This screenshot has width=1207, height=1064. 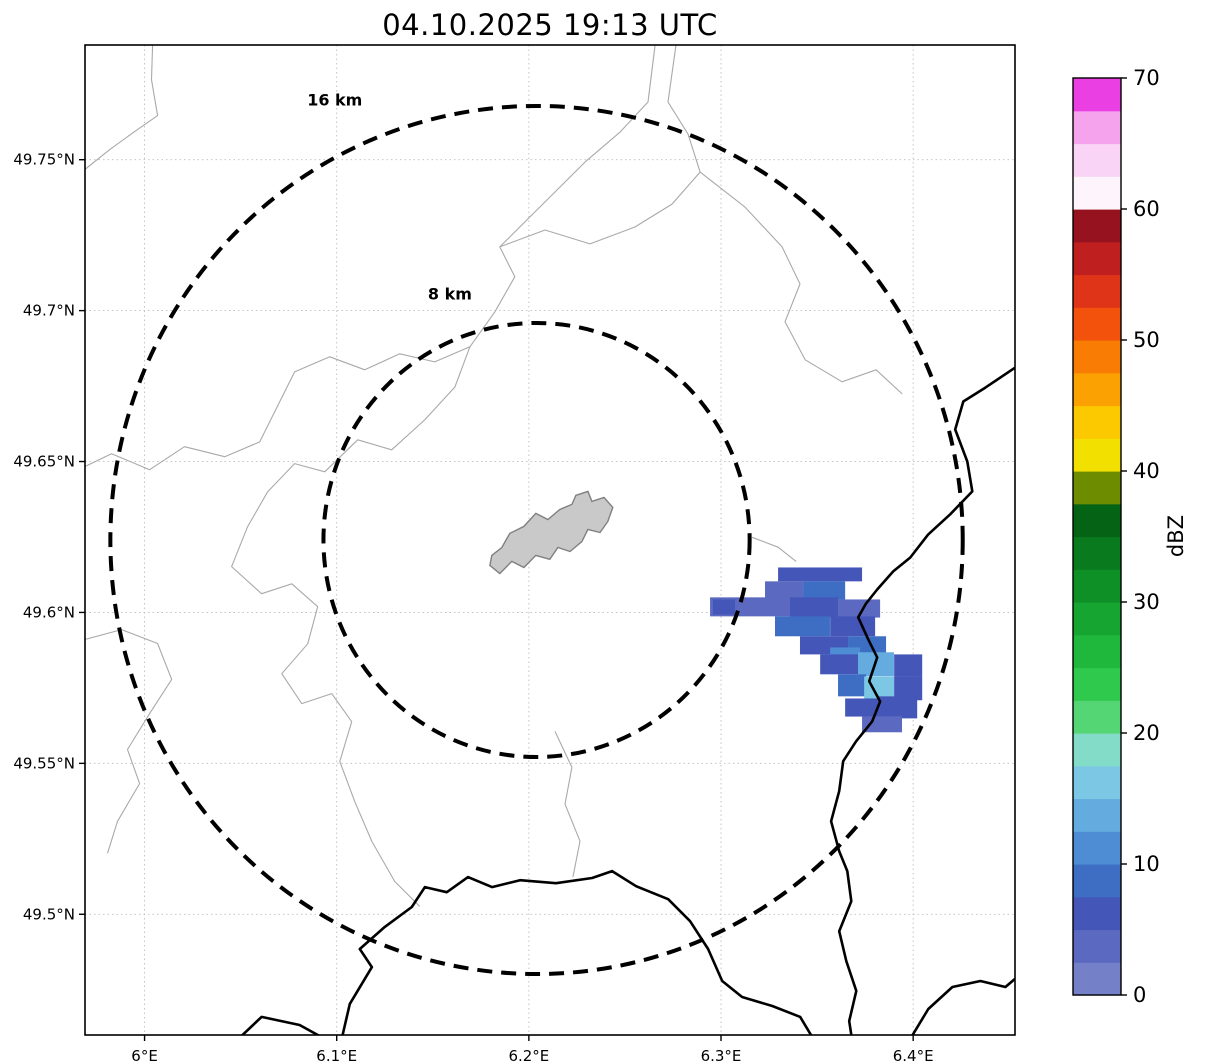 What do you see at coordinates (49, 612) in the screenshot?
I see `y-axis-tick-label: 49.6°N` at bounding box center [49, 612].